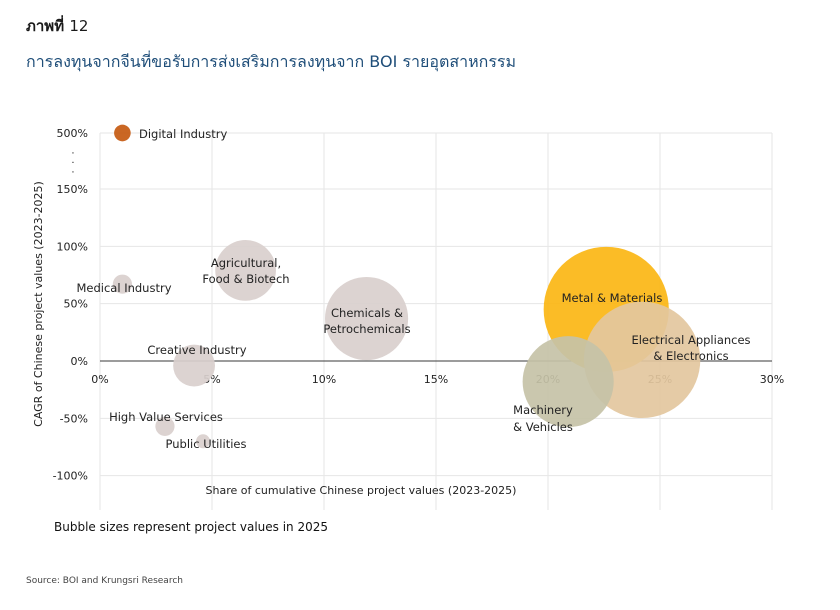 The image size is (840, 610). I want to click on x-tick-label: 30%, so click(772, 379).